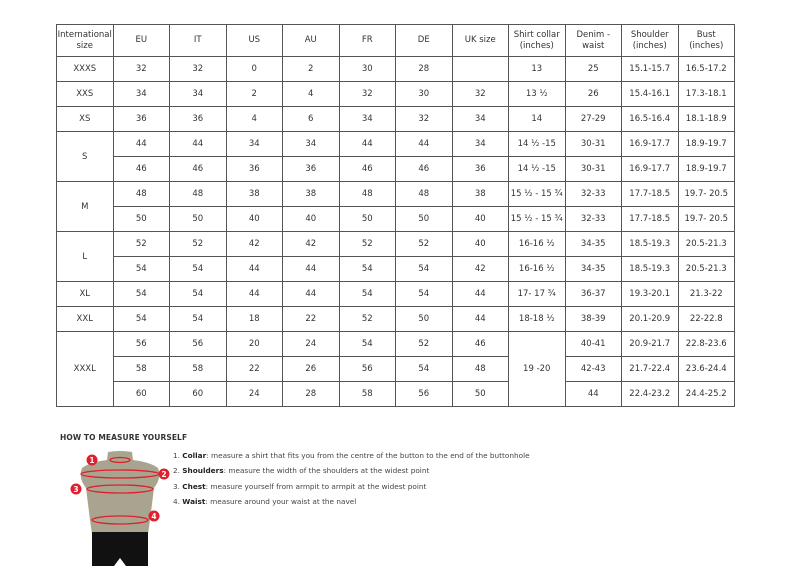  I want to click on table-cell: 0, so click(254, 69).